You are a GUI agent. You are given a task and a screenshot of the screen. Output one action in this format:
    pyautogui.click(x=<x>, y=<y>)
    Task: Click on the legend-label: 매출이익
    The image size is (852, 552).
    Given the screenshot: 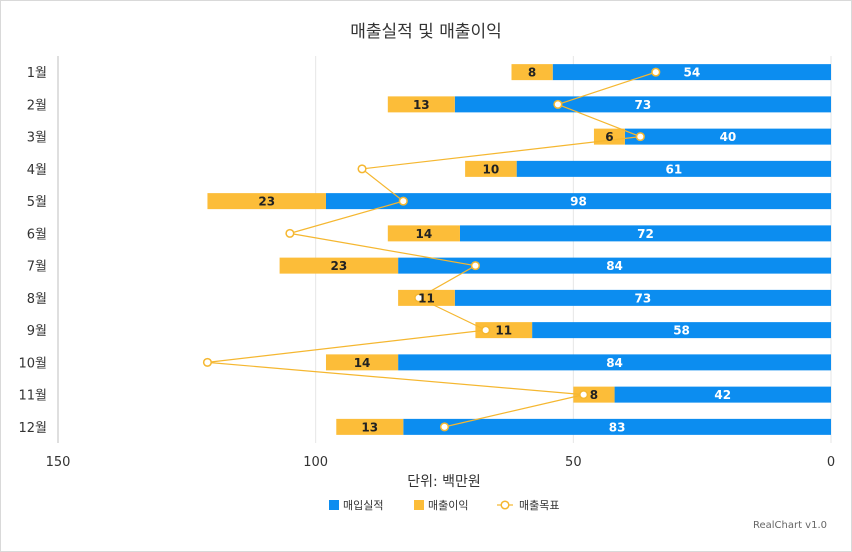 What is the action you would take?
    pyautogui.click(x=448, y=505)
    